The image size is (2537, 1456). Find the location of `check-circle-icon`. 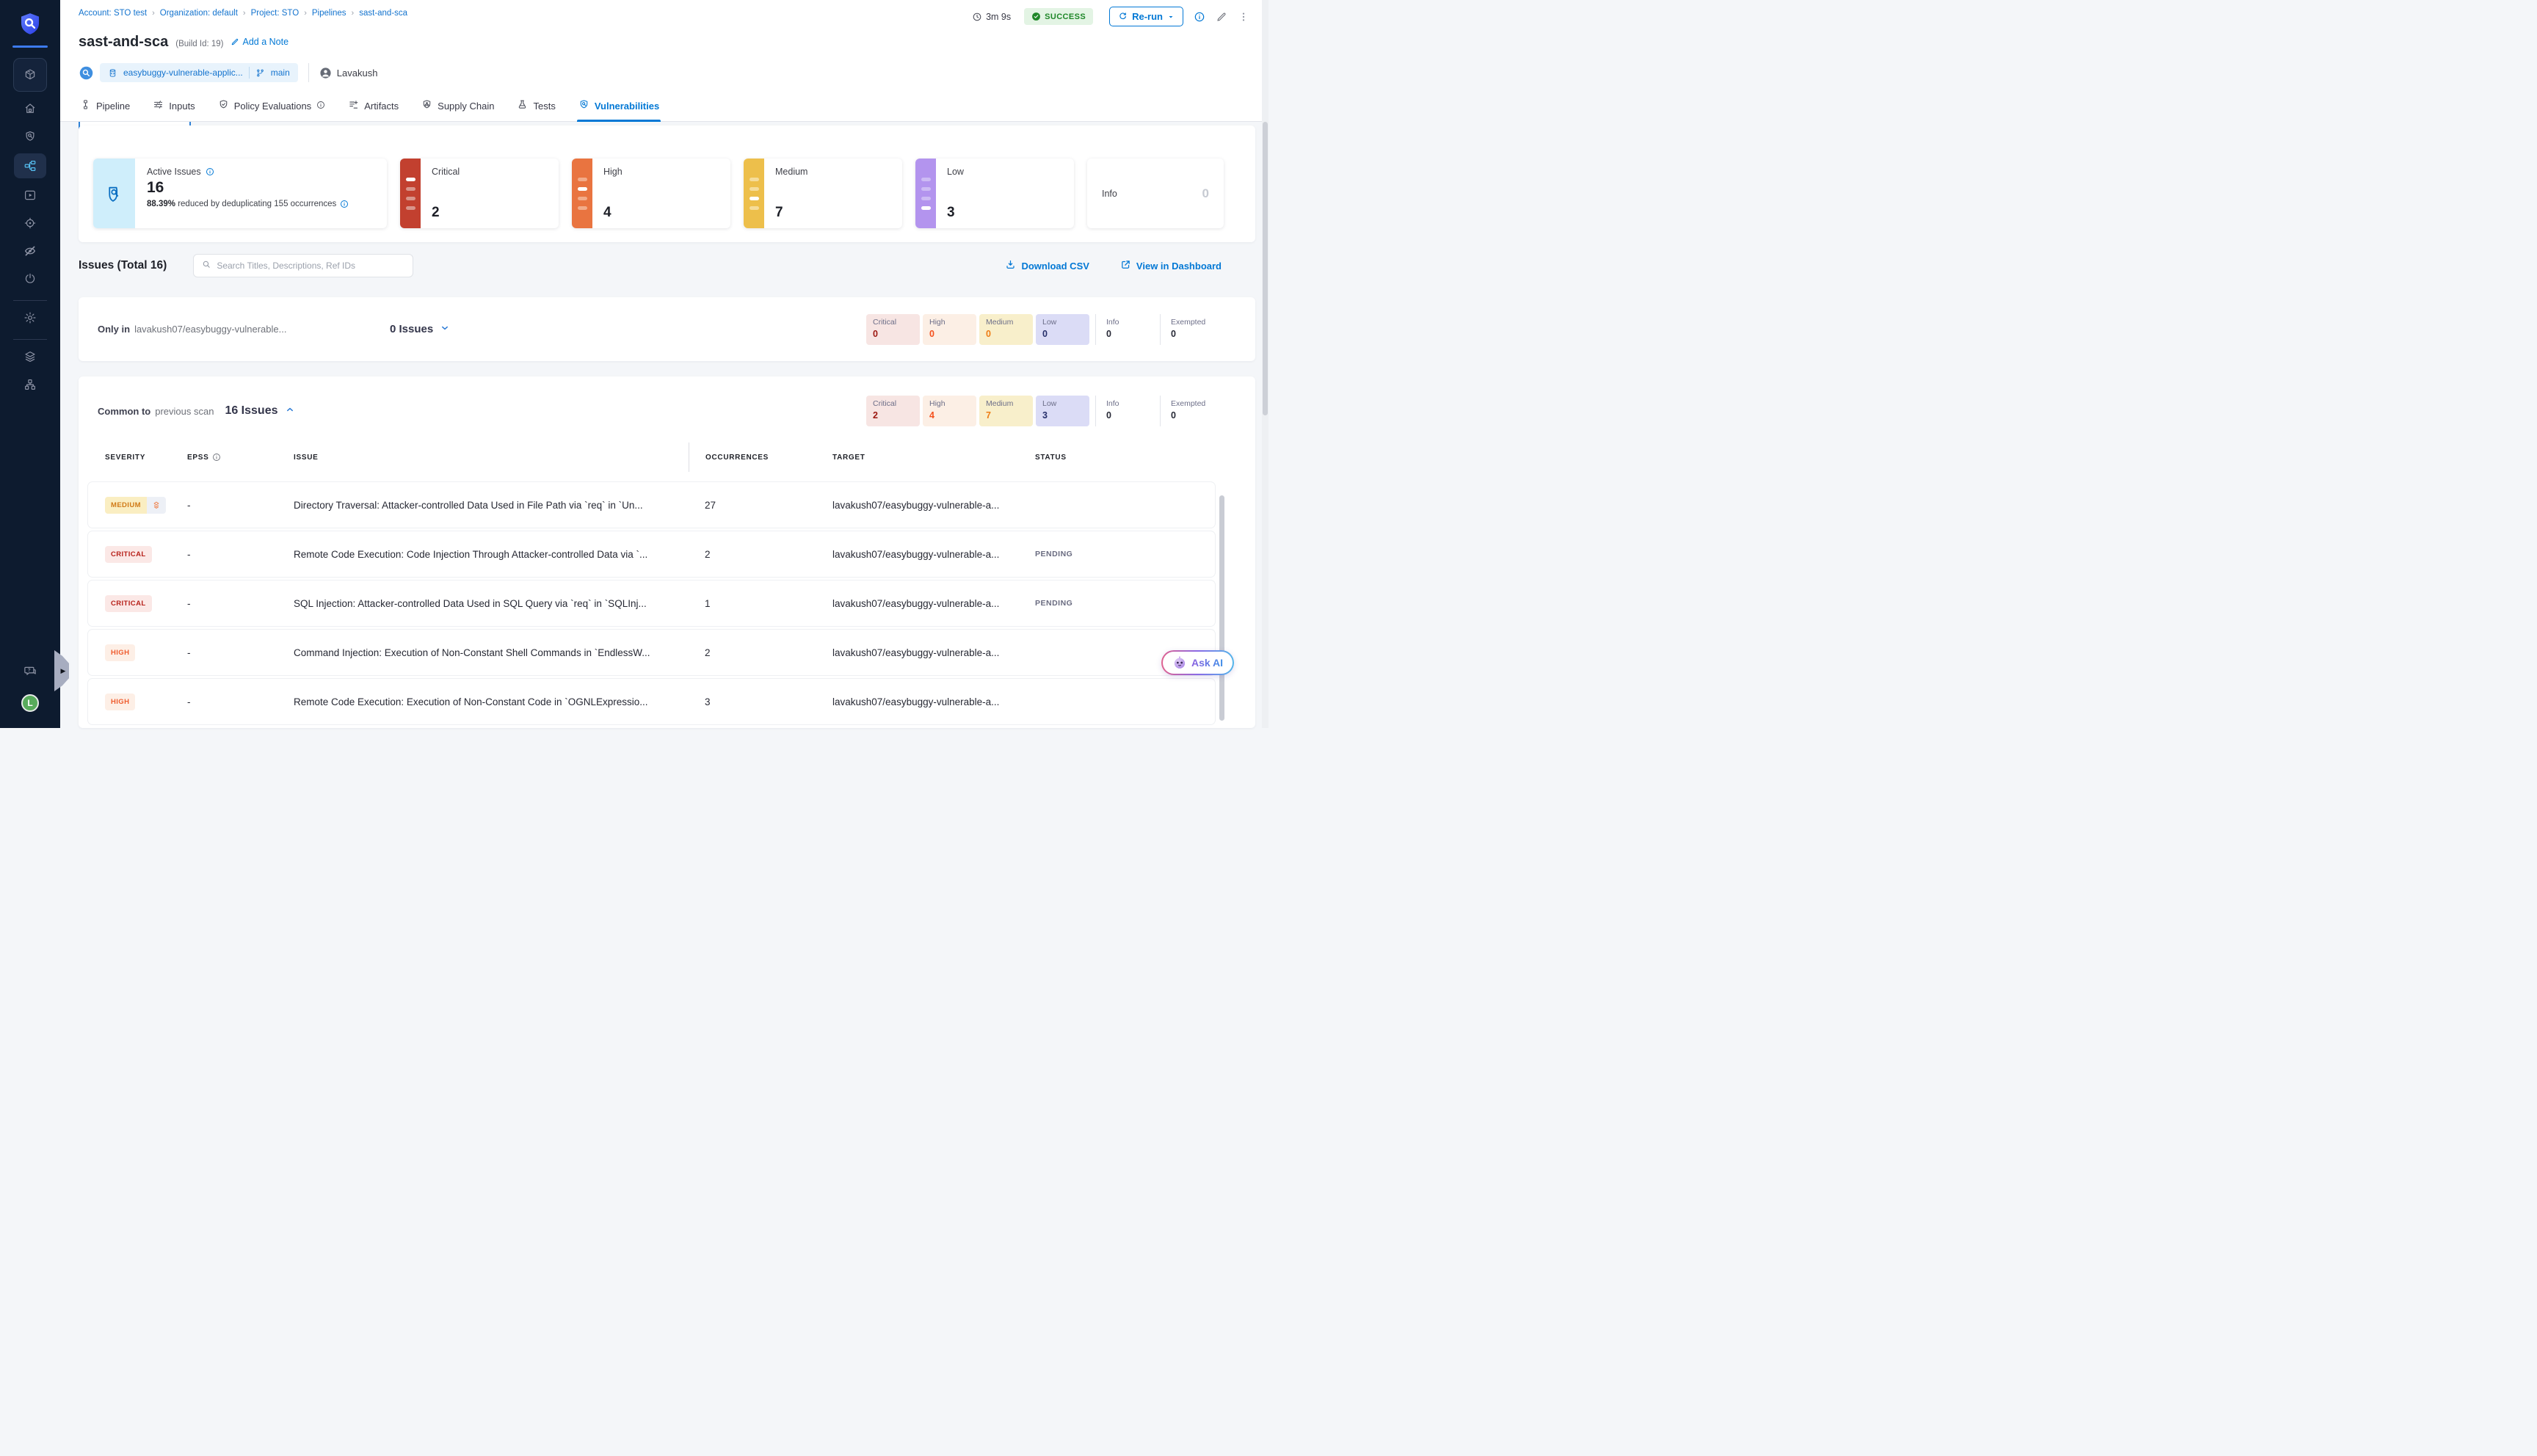

check-circle-icon is located at coordinates (1036, 16).